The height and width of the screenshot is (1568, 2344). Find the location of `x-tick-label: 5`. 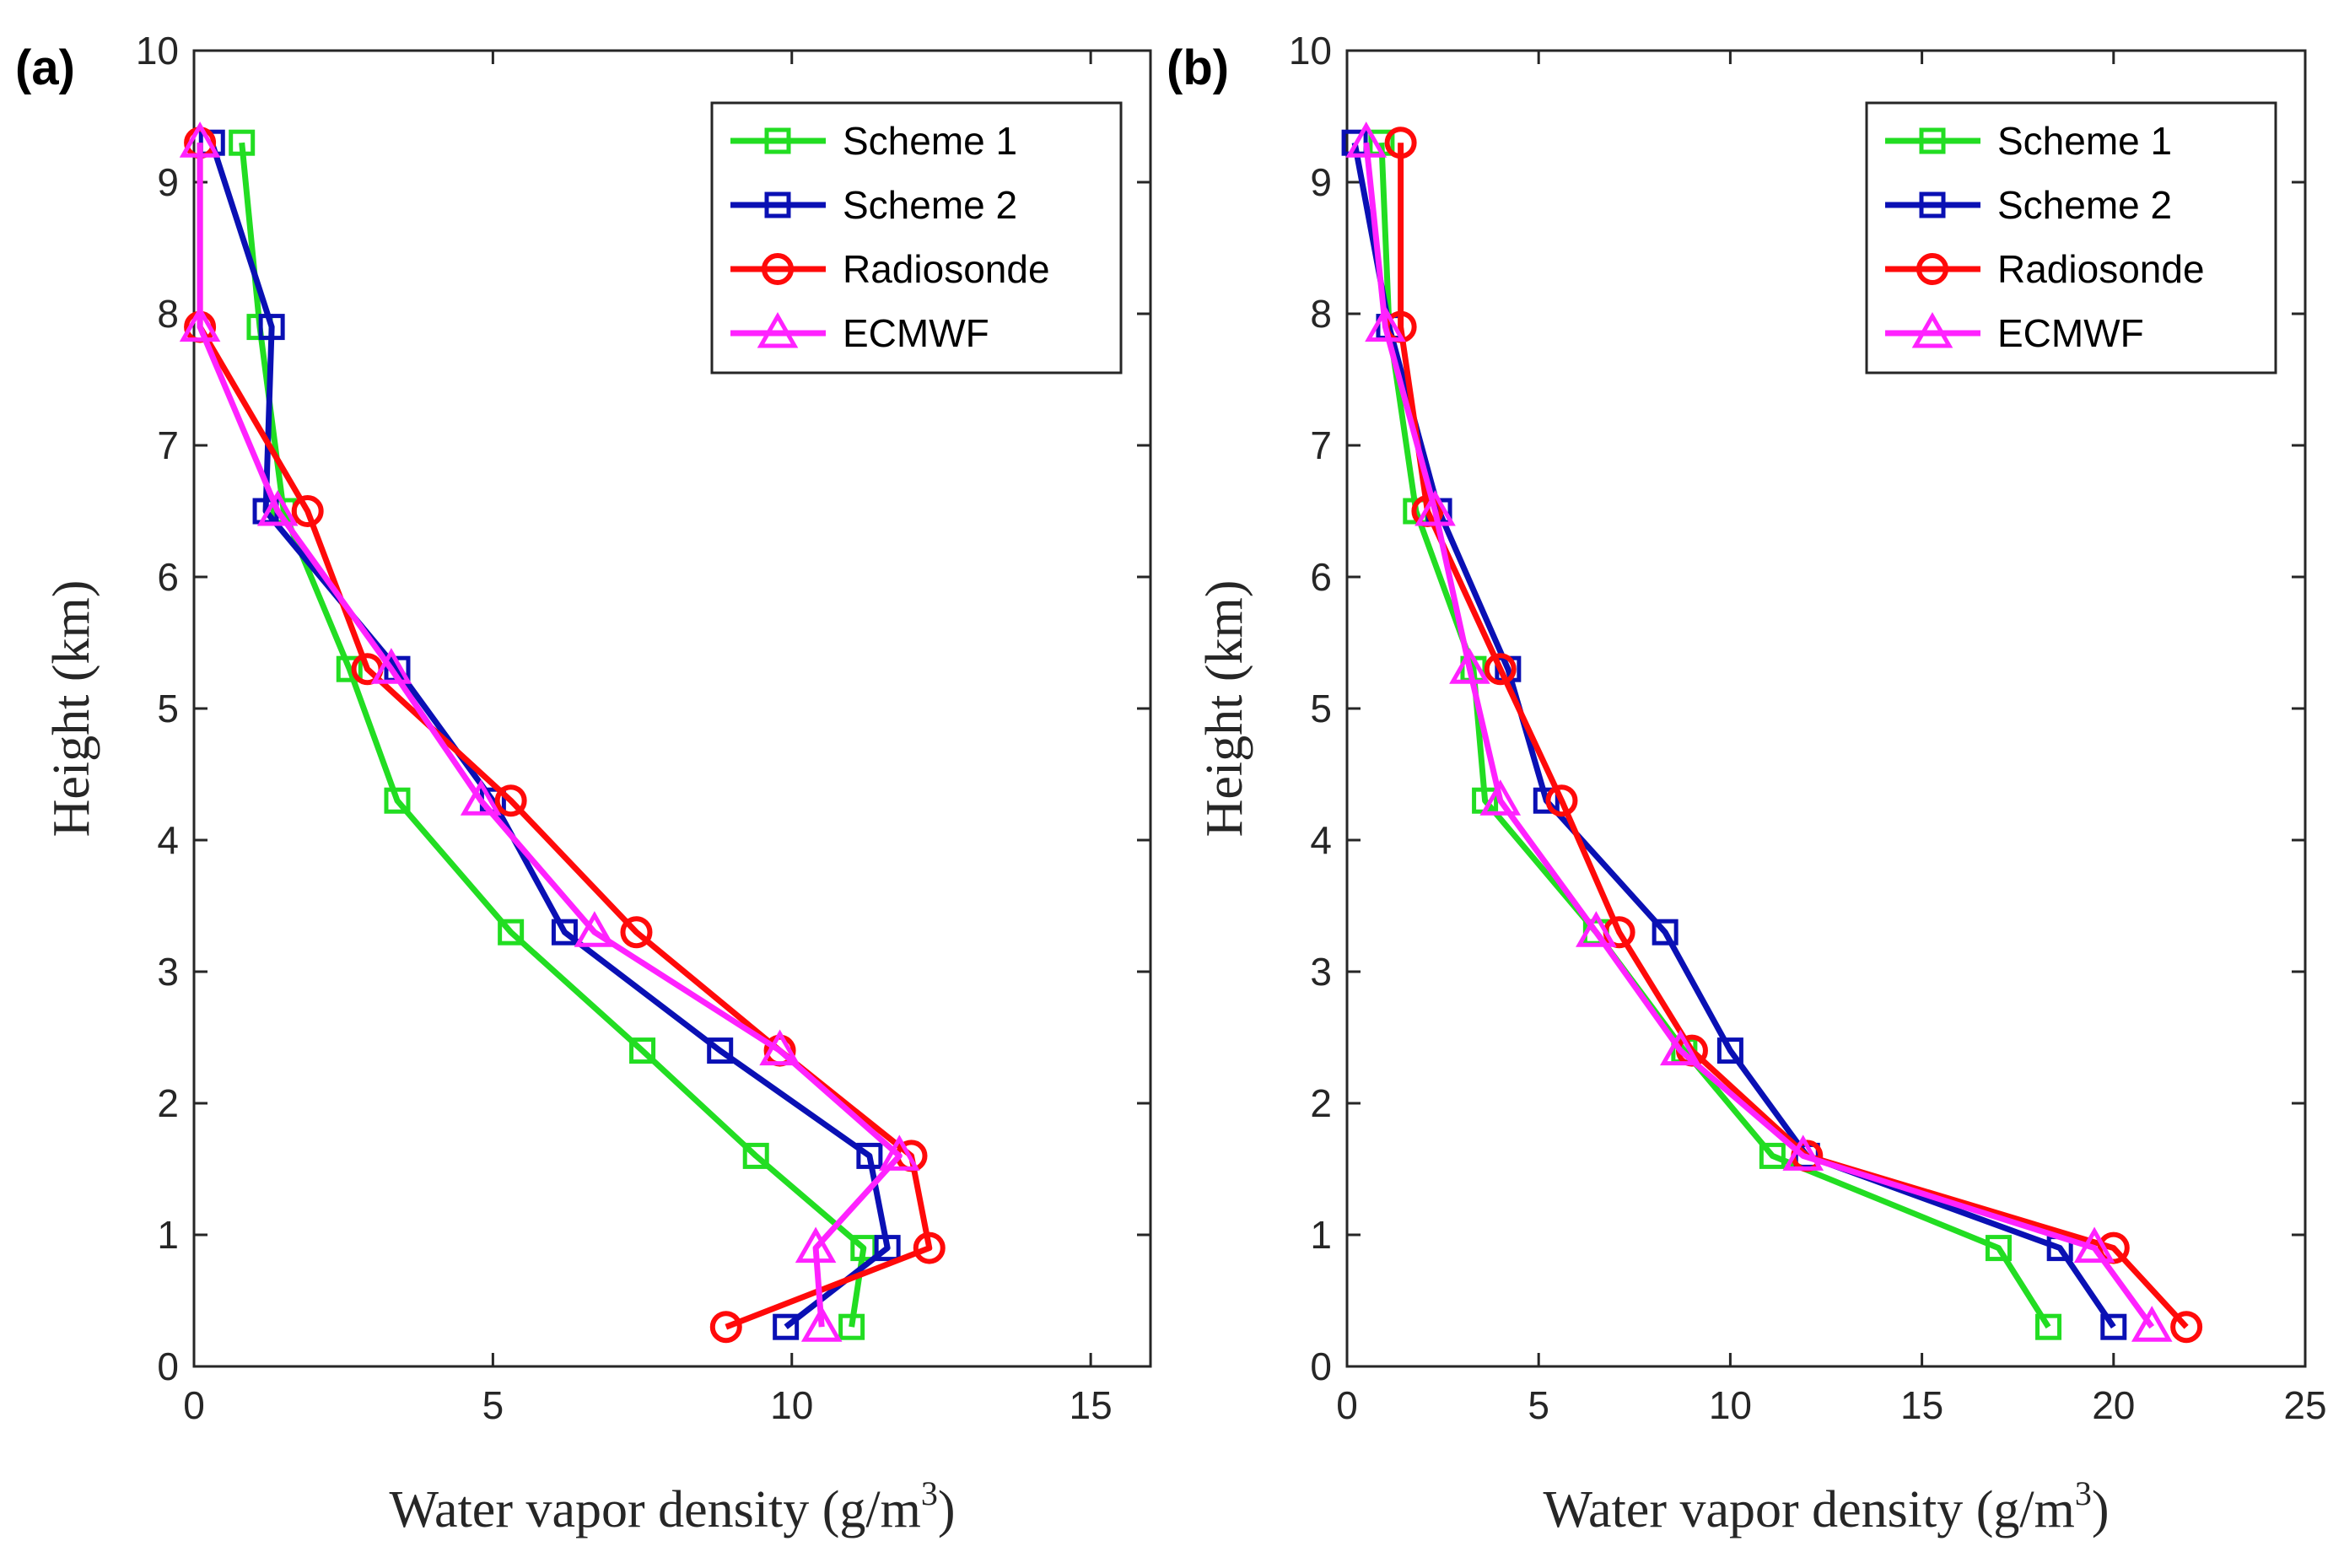

x-tick-label: 5 is located at coordinates (1538, 1405).